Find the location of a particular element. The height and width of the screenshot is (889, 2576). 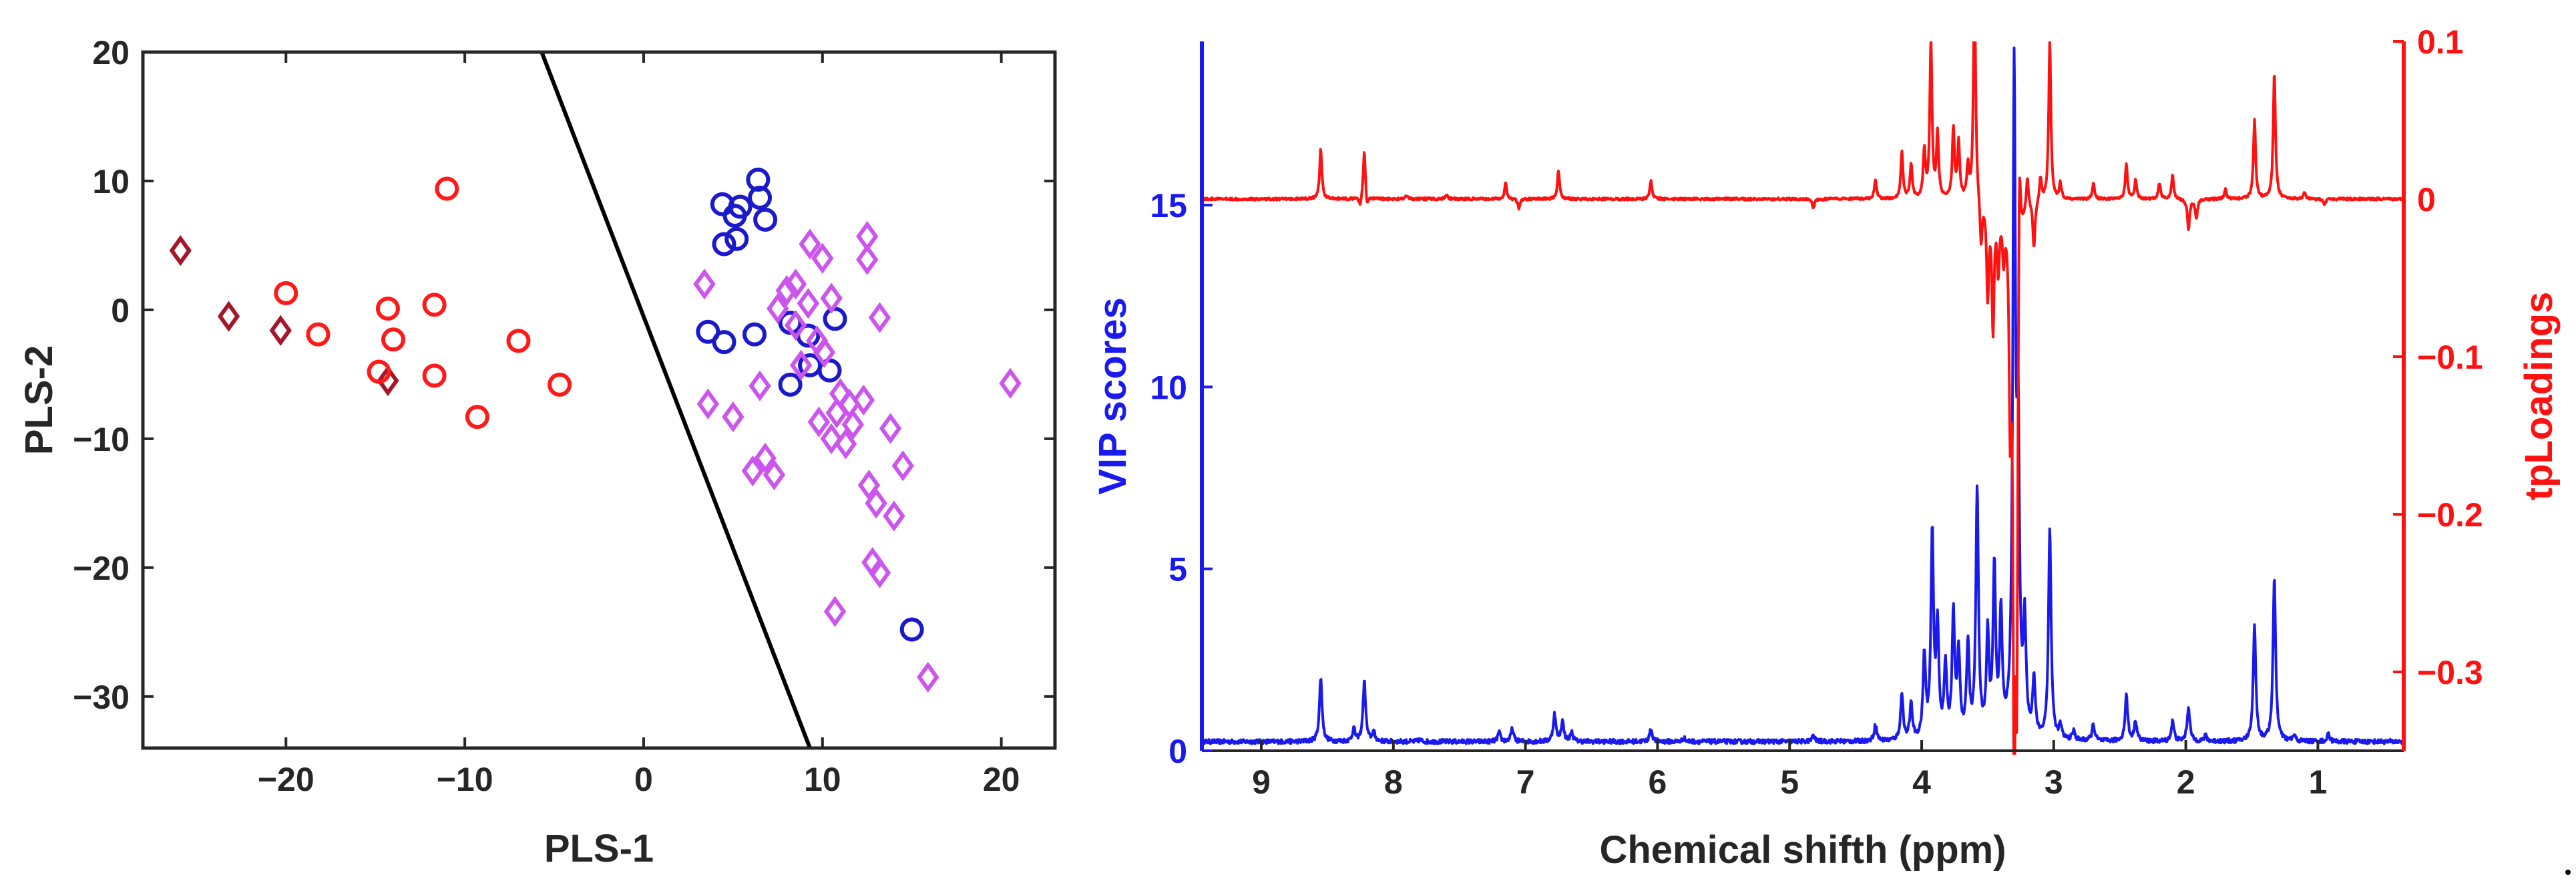

spectrum-left-y-ticks: 0 5 10 15 is located at coordinates (1181, 478).